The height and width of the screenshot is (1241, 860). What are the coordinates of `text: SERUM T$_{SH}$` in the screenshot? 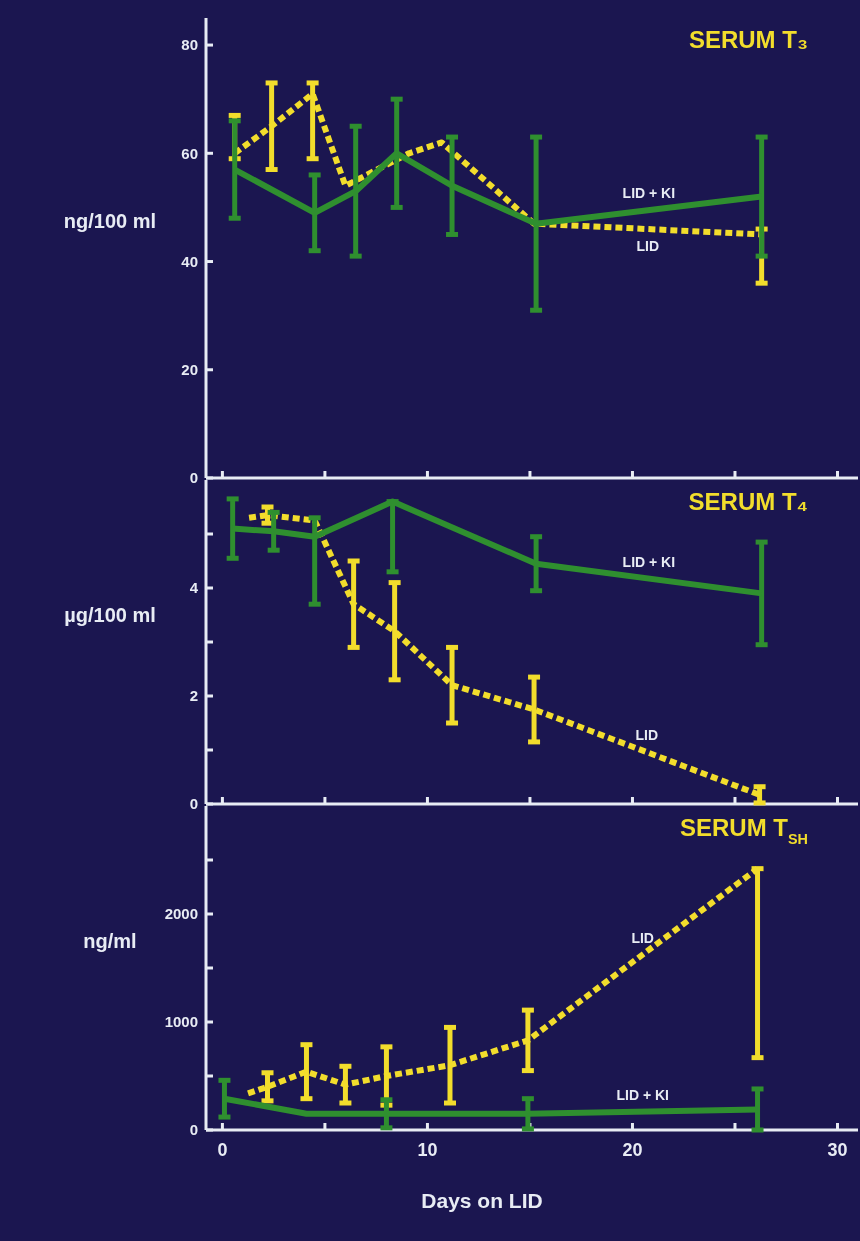 It's located at (744, 830).